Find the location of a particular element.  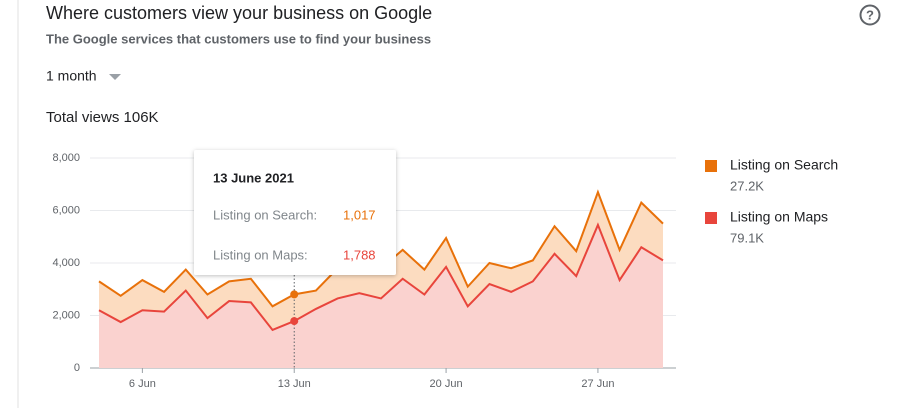

legend-total: 79.1K is located at coordinates (747, 237).